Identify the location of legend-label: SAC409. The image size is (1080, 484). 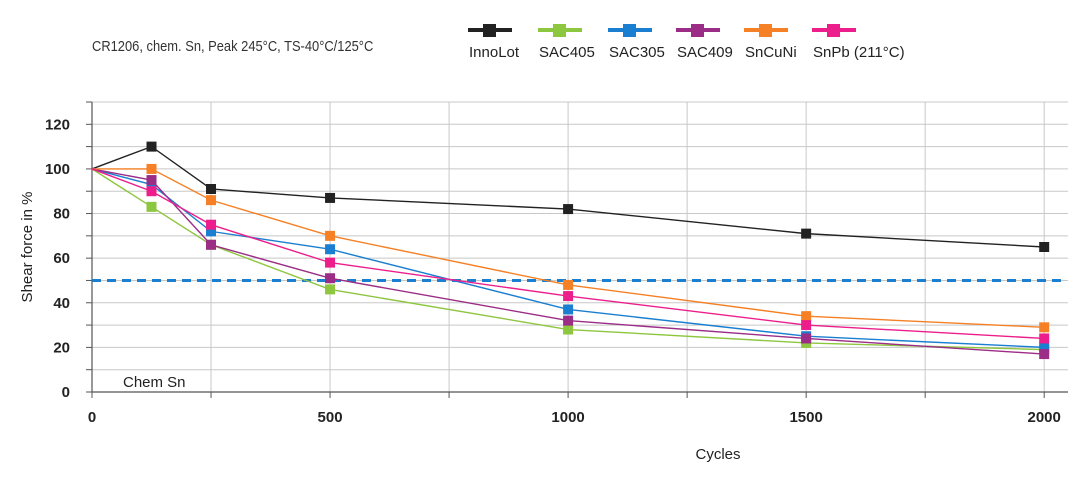
(705, 52).